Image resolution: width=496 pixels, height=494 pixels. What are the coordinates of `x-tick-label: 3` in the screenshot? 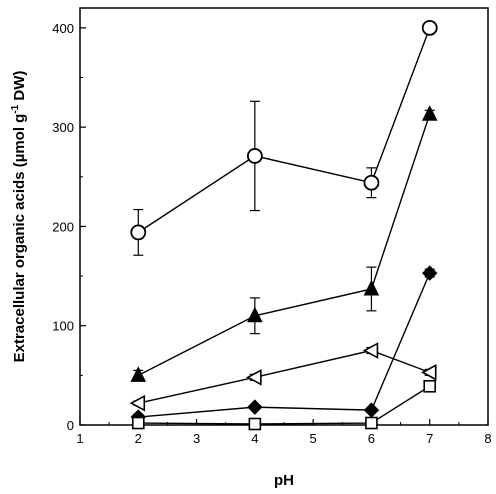 It's located at (196, 438).